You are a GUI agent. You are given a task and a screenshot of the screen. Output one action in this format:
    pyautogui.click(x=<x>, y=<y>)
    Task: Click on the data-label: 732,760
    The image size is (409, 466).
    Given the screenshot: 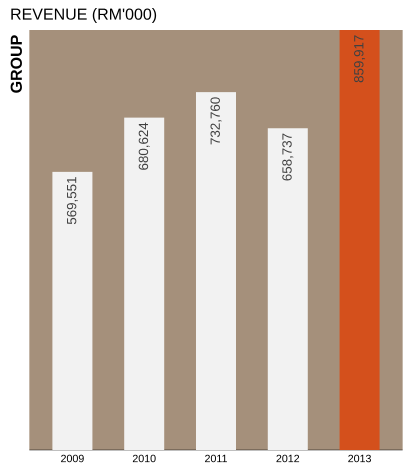 What is the action you would take?
    pyautogui.click(x=216, y=120)
    